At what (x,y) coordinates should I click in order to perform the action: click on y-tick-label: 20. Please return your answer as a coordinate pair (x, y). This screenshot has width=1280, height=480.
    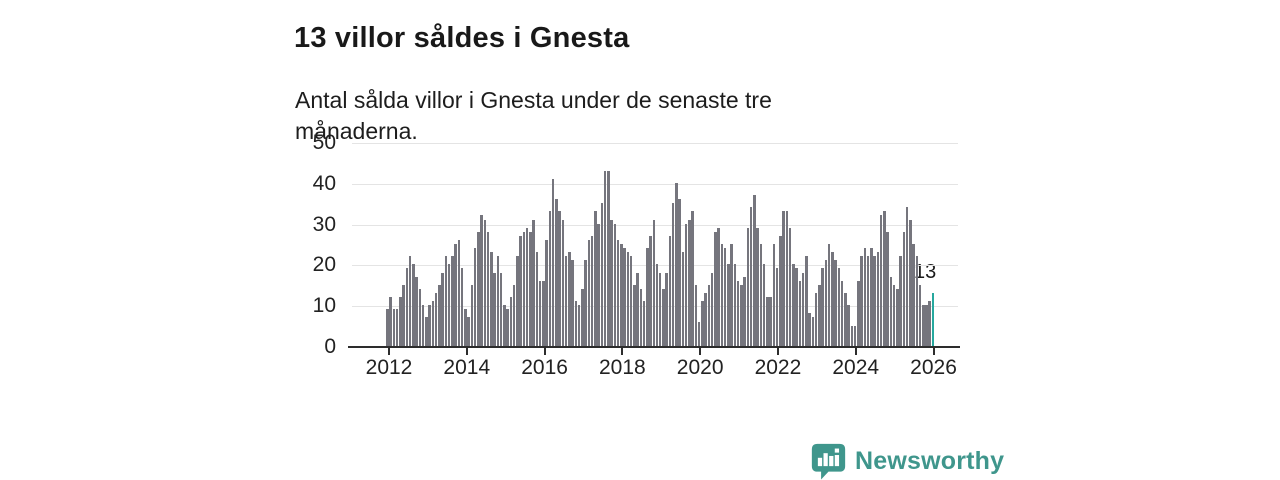
    Looking at the image, I should click on (324, 265).